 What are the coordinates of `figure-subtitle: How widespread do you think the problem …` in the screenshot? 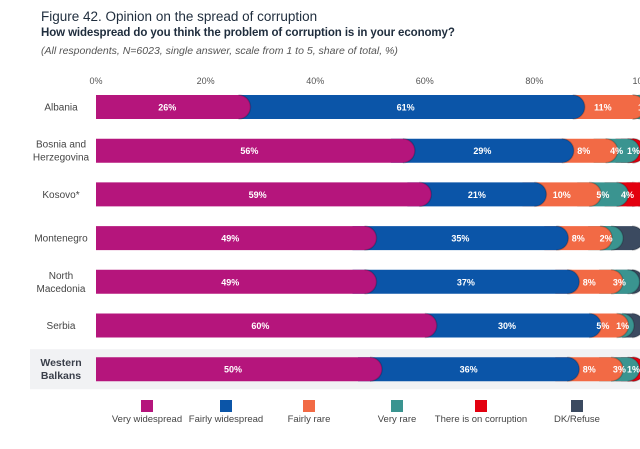 It's located at (248, 33).